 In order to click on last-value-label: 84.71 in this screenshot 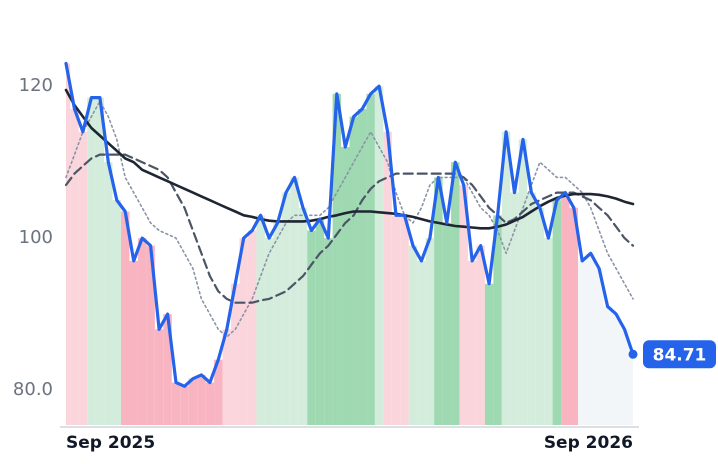, I will do `click(680, 355)`.